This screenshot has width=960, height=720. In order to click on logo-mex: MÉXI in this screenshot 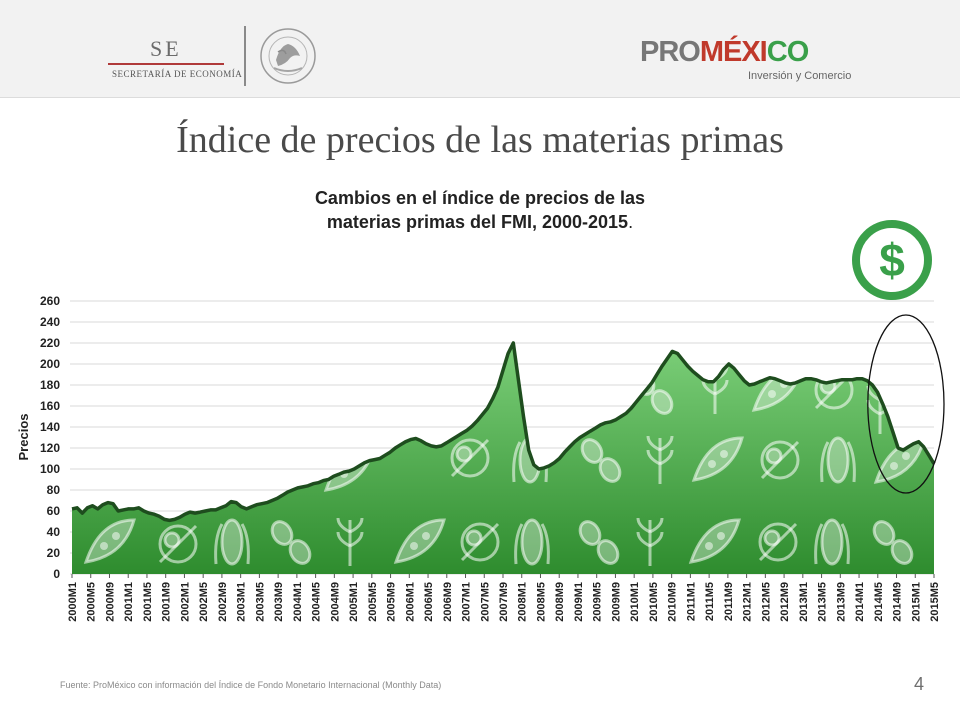, I will do `click(733, 52)`.